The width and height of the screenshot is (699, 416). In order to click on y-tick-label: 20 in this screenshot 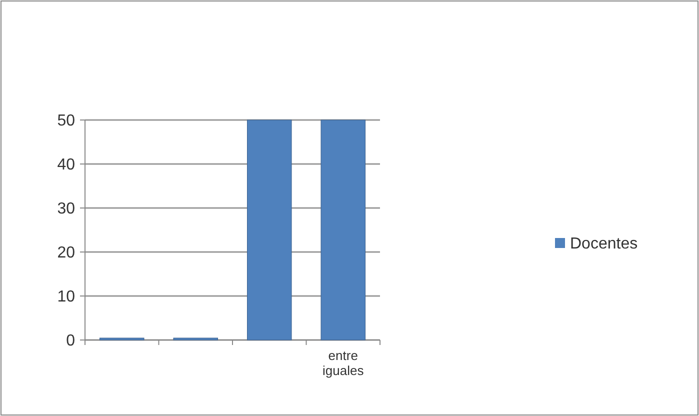, I will do `click(66, 253)`.